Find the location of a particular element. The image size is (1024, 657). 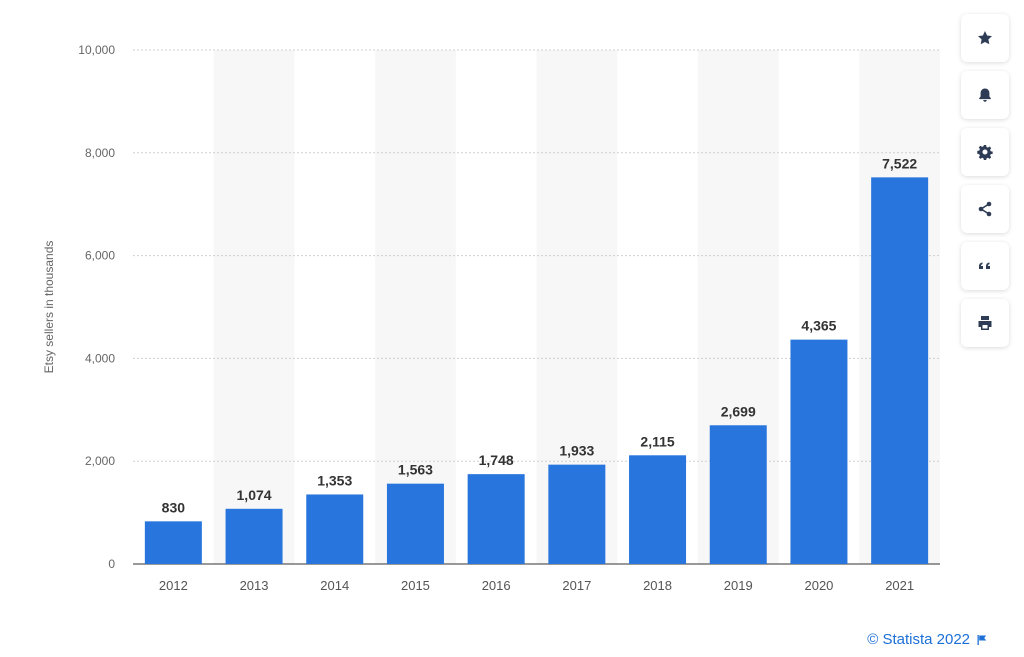

credit-text: © Statista 2022 is located at coordinates (918, 639).